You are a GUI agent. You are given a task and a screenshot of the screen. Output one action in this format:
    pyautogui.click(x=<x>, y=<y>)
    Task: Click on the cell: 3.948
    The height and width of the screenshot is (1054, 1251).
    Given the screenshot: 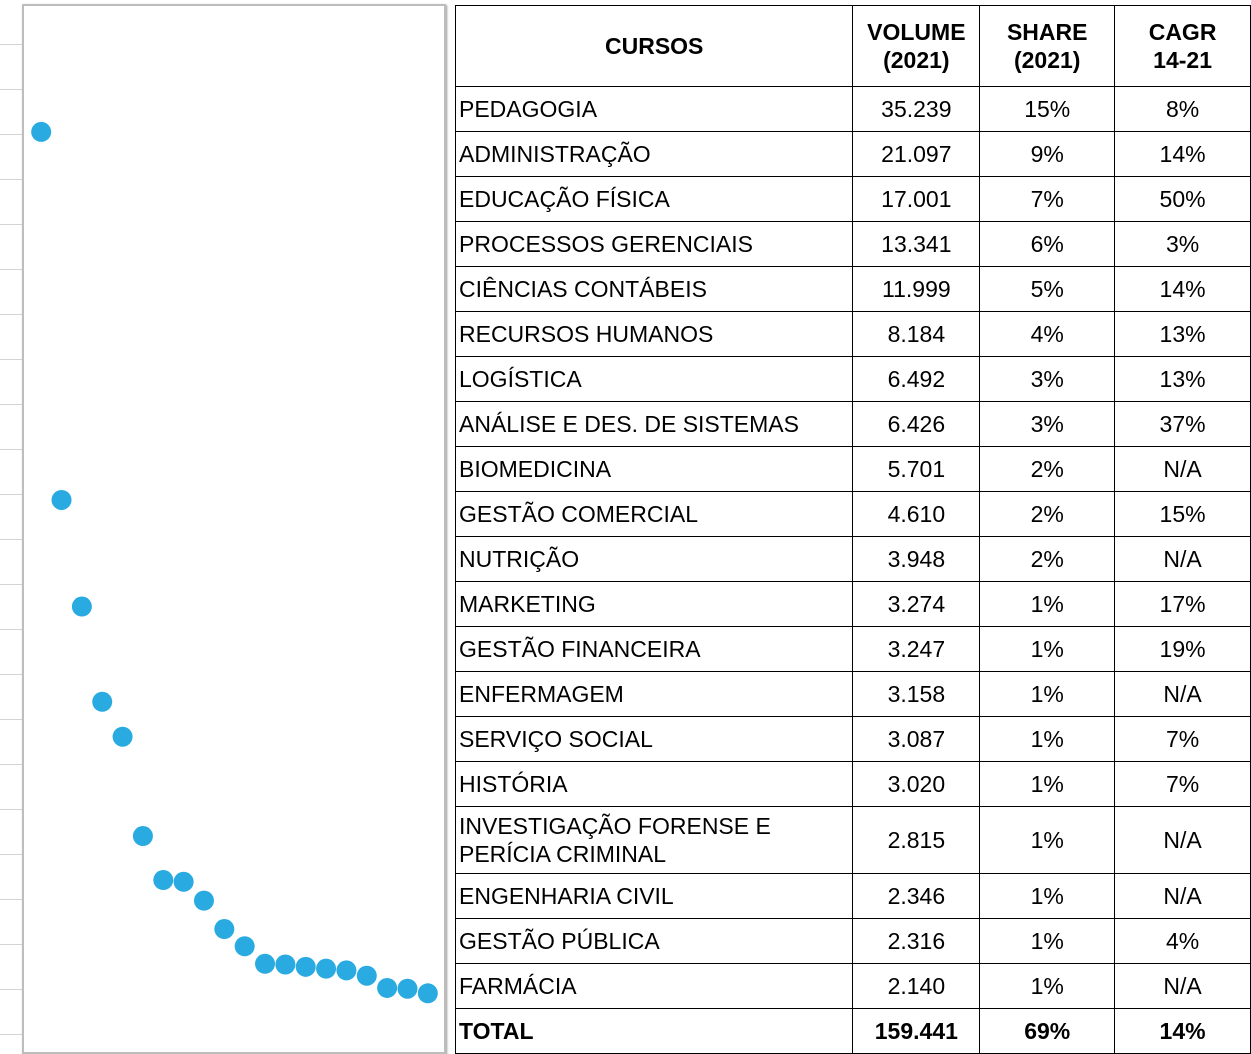 What is the action you would take?
    pyautogui.click(x=916, y=559)
    